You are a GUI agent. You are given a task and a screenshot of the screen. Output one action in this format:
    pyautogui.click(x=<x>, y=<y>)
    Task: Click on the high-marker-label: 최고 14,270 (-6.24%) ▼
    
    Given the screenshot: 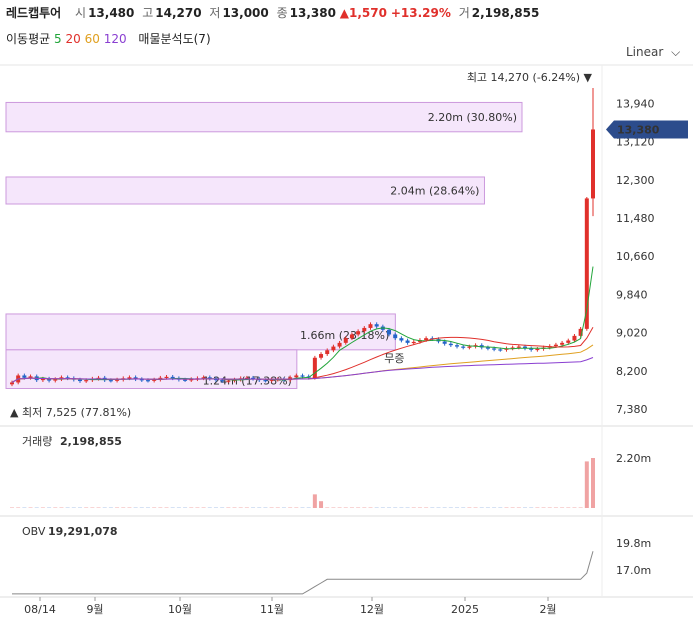 What is the action you would take?
    pyautogui.click(x=530, y=77)
    